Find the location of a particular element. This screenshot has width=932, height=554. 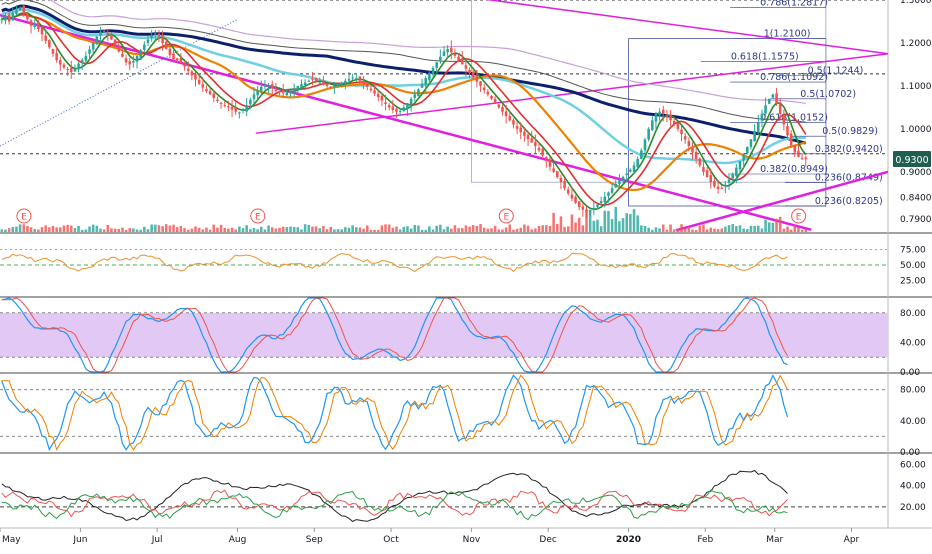

time-axis-label: Mar is located at coordinates (774, 540).